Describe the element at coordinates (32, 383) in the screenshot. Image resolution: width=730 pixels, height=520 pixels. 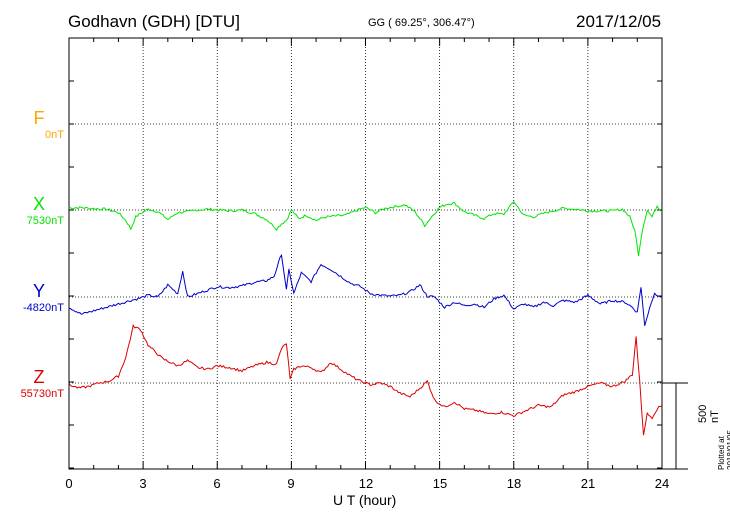
I see `component-label-z: Z 55730nT` at that location.